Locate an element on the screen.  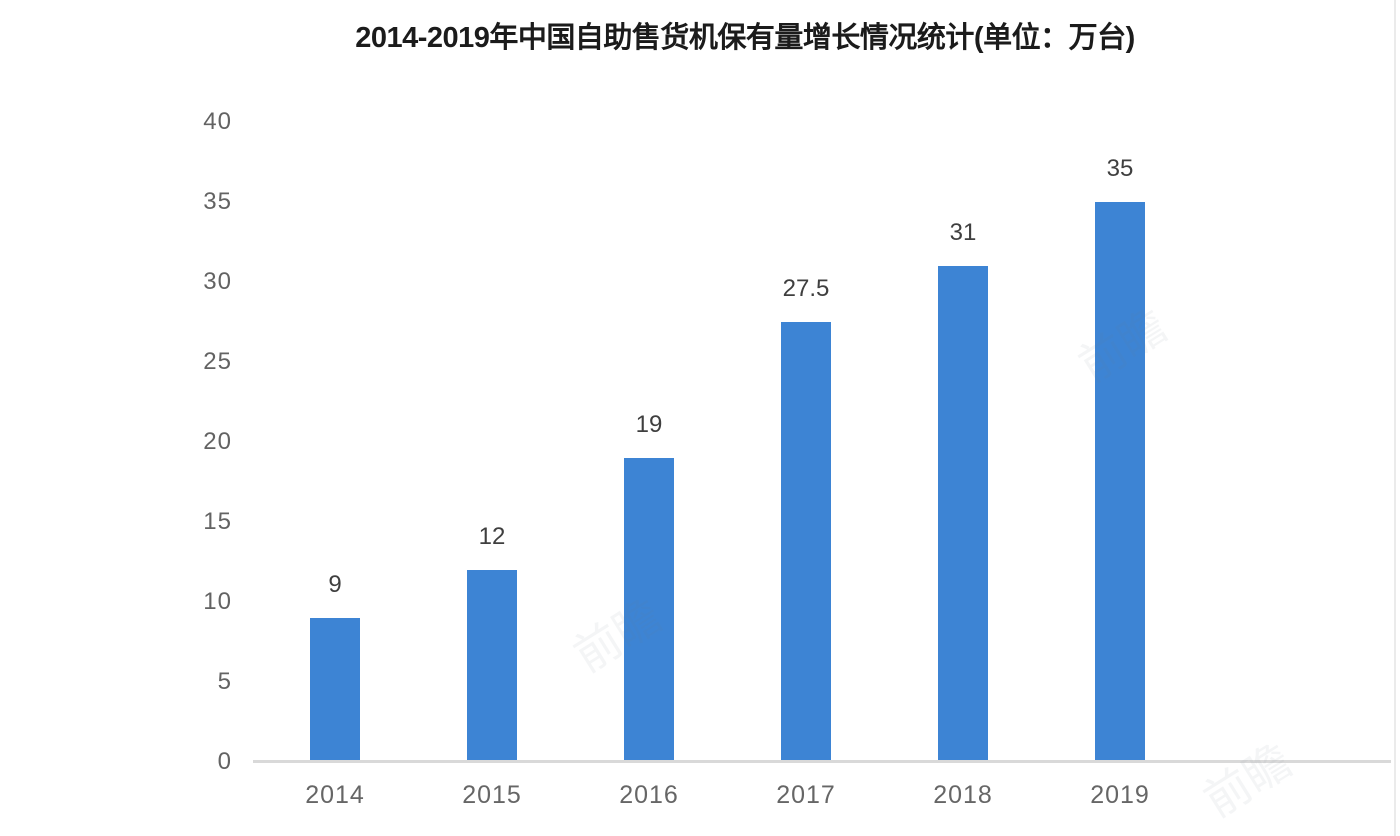
y-axis-tick-label: 20 is located at coordinates (217, 441).